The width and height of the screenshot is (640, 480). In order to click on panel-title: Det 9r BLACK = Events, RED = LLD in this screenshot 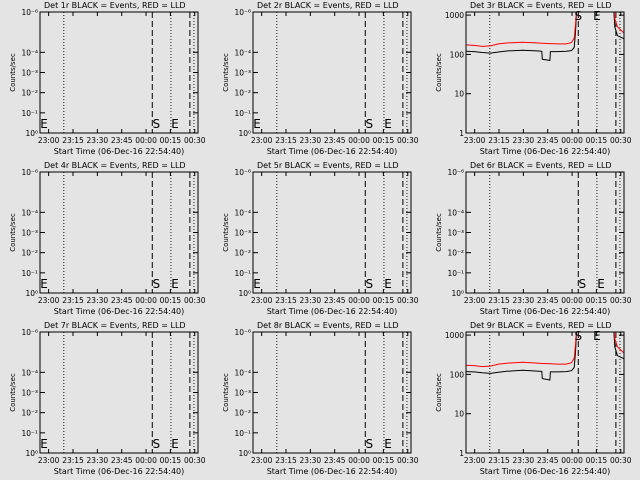, I will do `click(541, 325)`.